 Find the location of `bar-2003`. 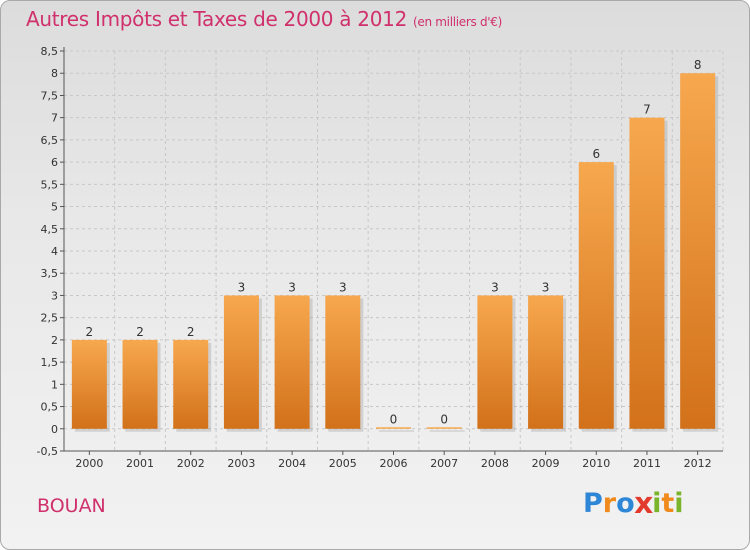

bar-2003 is located at coordinates (241, 362).